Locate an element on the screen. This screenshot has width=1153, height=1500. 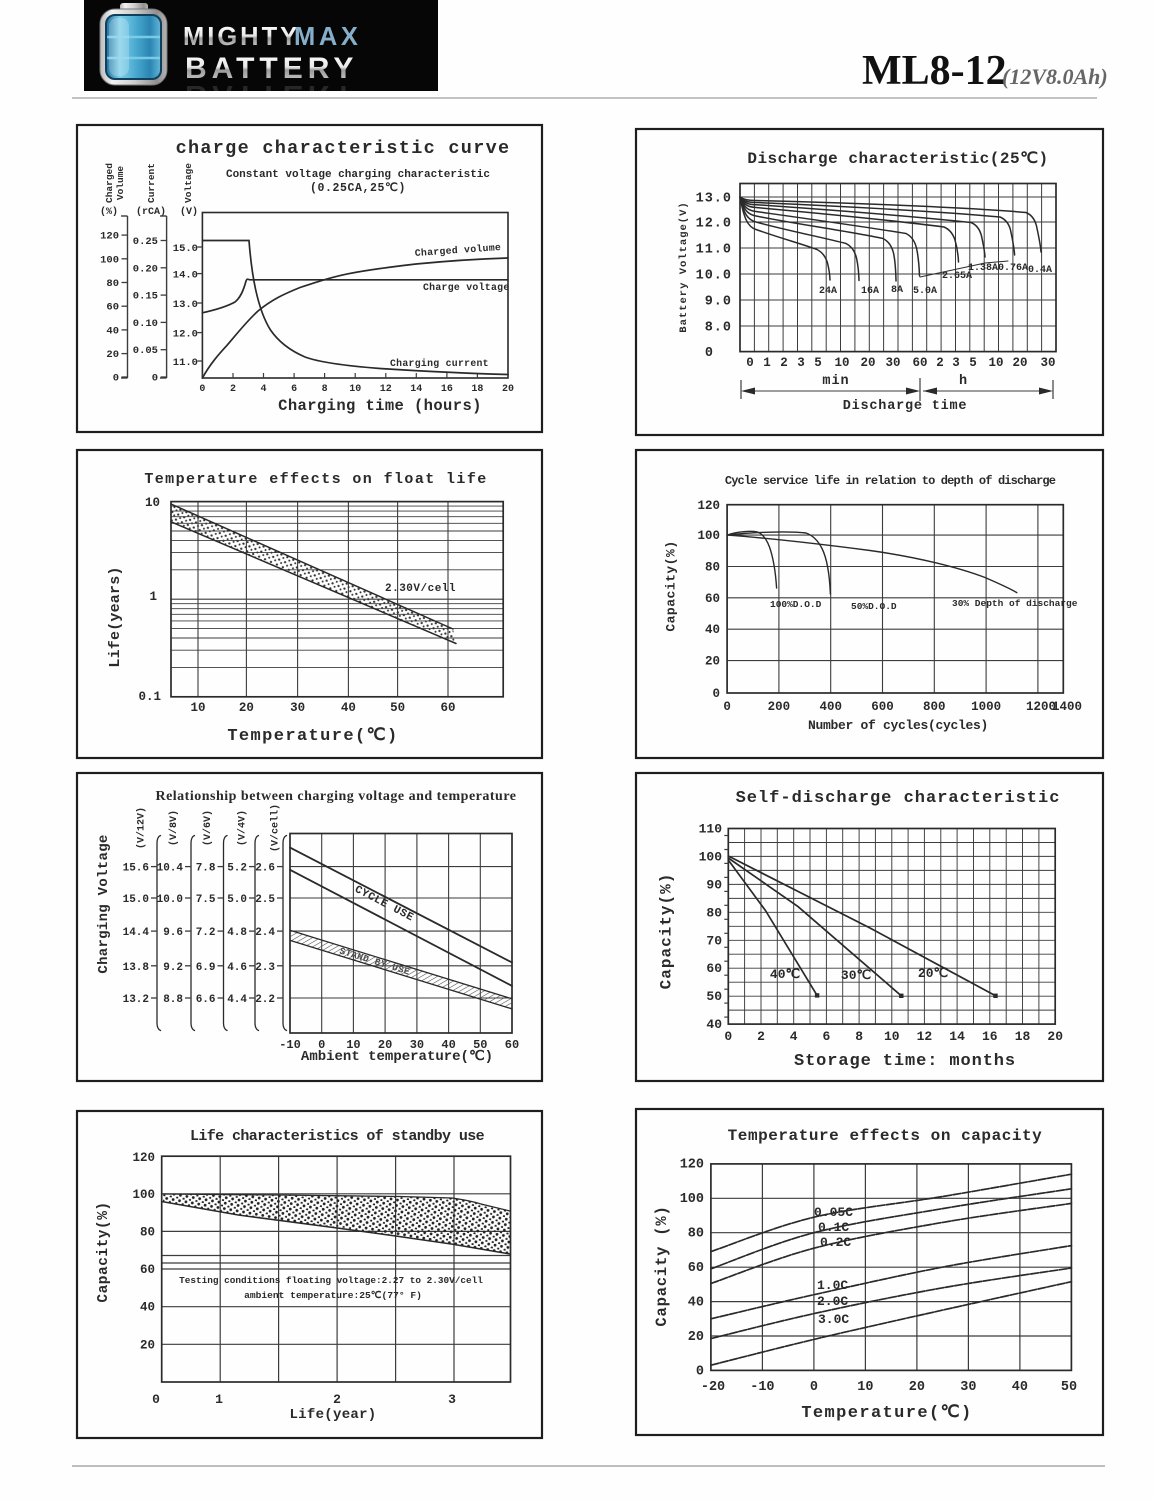
svg-text: 1400 is located at coordinates (1067, 707).